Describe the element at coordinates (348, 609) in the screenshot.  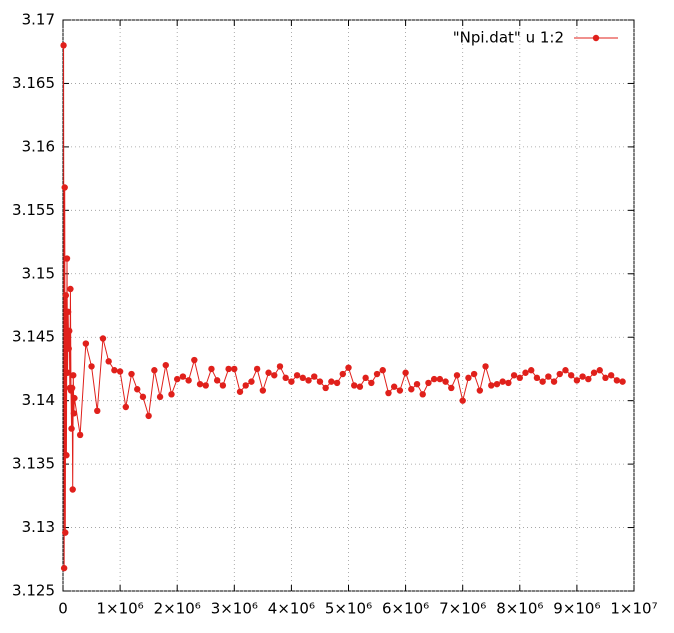
I see `x-tick-label: 5×10⁶` at that location.